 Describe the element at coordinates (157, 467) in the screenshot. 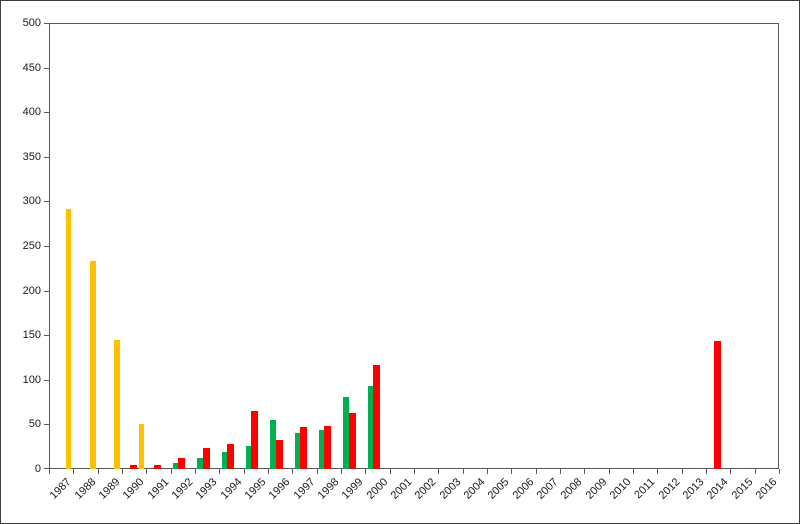

I see `bar-1991-red` at that location.